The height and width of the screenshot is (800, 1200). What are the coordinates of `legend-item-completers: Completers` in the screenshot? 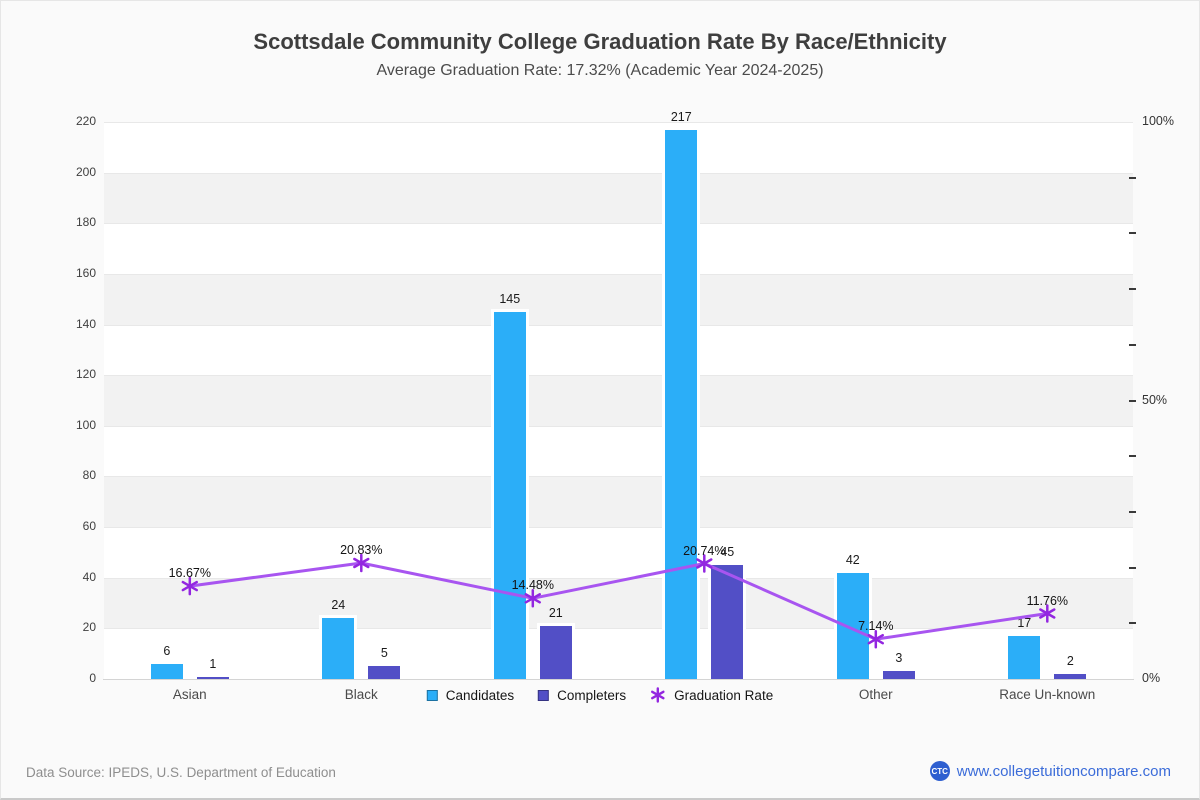 It's located at (582, 695).